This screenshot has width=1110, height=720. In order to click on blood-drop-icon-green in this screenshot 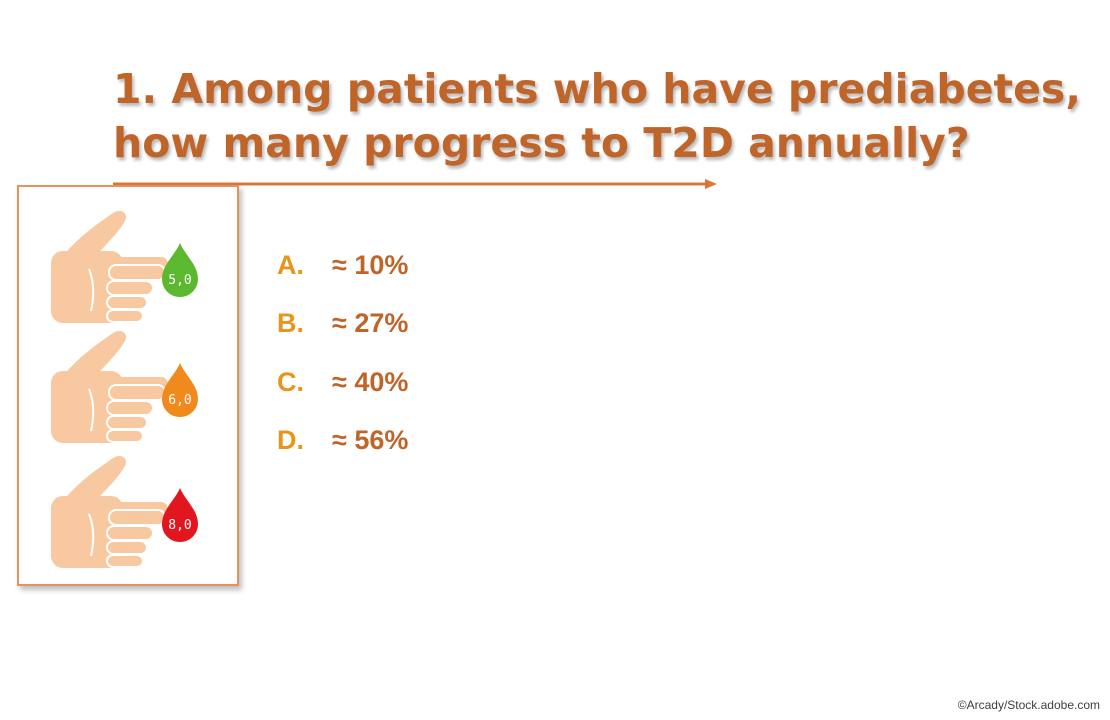, I will do `click(180, 270)`.